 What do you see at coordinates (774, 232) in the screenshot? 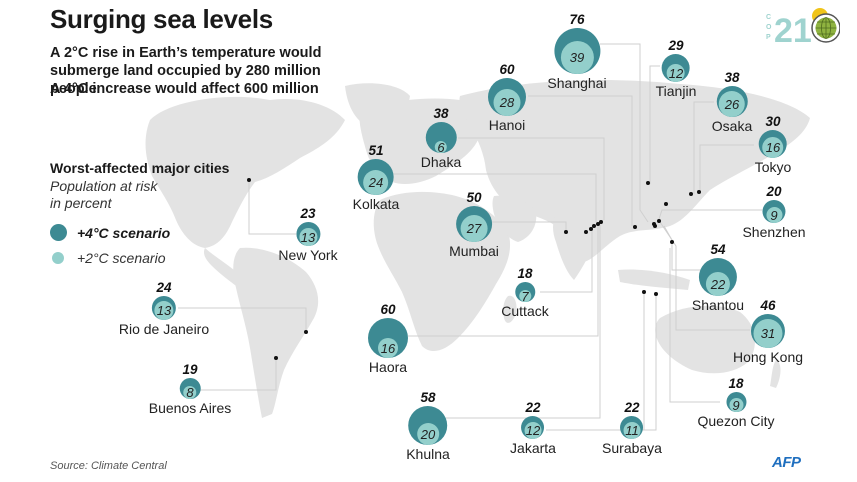
I see `city-name: Shenzhen` at bounding box center [774, 232].